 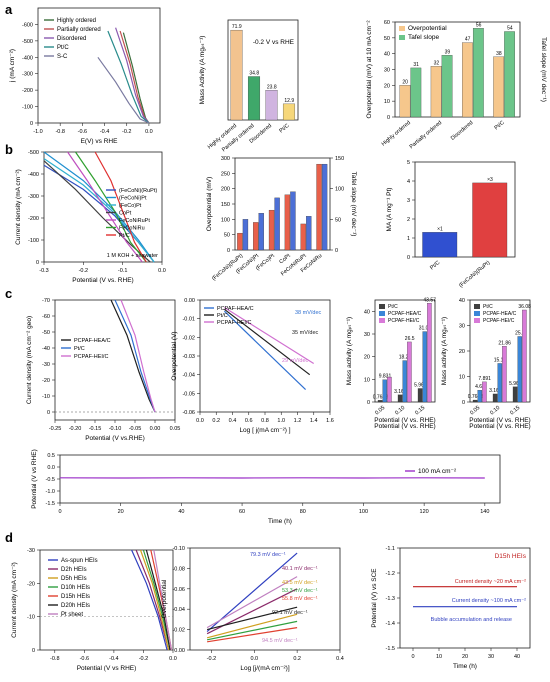 I want to click on y-tick-label: 200, so click(x=225, y=190).